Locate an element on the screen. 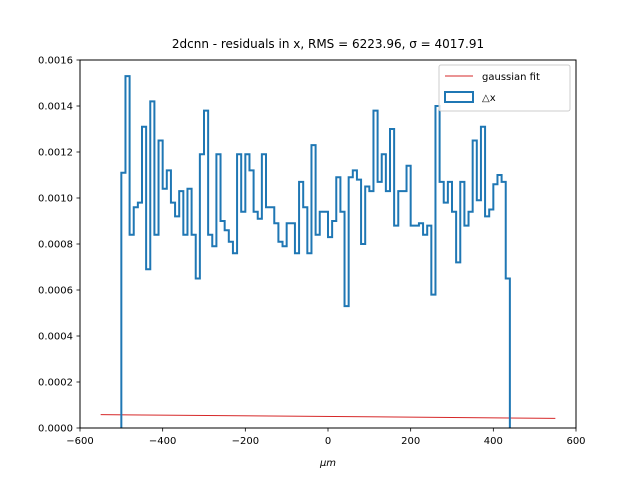 This screenshot has height=480, width=640. y-tick-label: 0.0012 is located at coordinates (55, 153).